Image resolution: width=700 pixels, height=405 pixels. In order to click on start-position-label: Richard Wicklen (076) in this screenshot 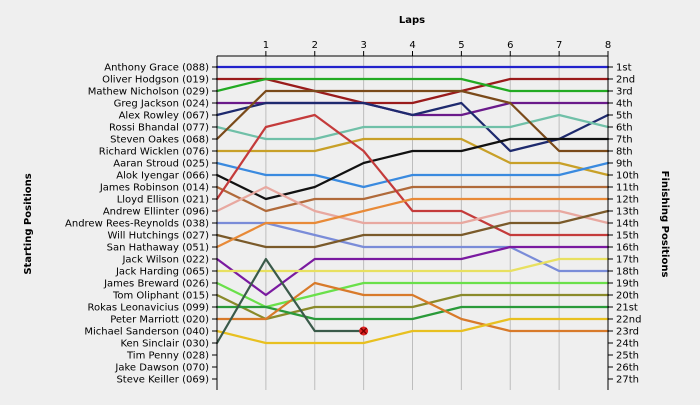, I will do `click(154, 152)`.